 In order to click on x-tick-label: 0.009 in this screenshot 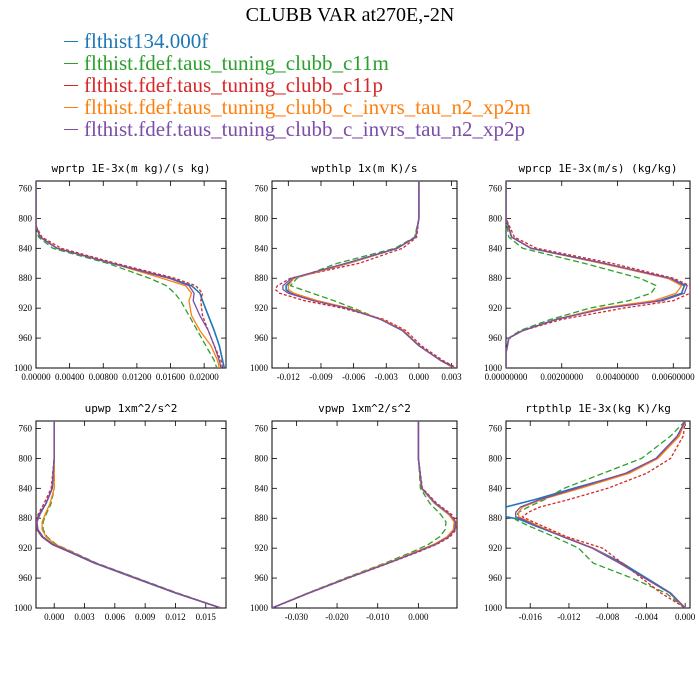, I will do `click(145, 617)`.